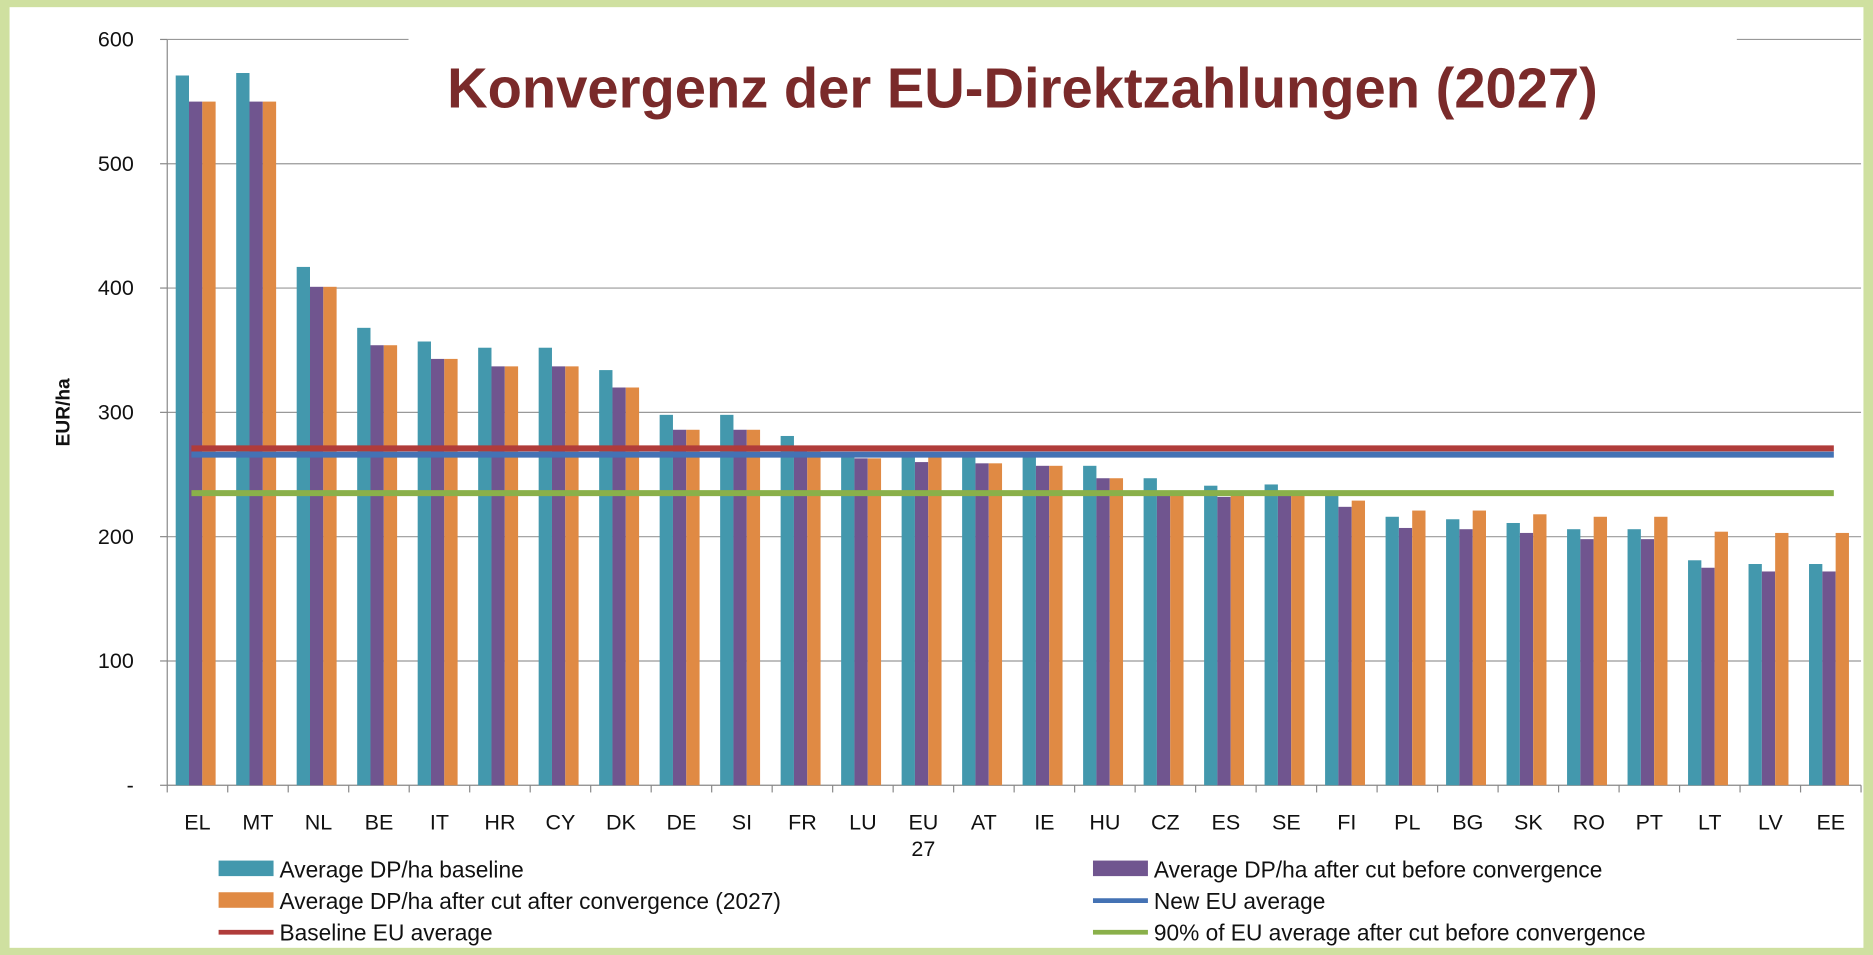 This screenshot has height=955, width=1873. I want to click on x-tick-label: SK, so click(1528, 822).